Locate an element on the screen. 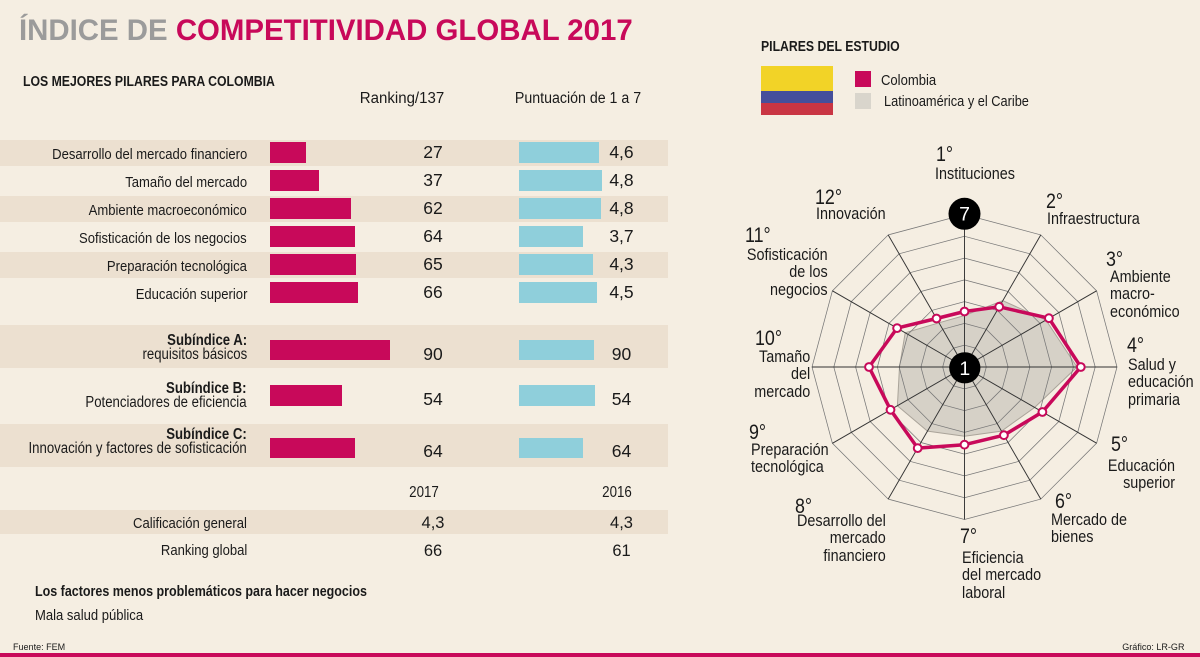 This screenshot has height=657, width=1200. svg-text: 1 is located at coordinates (964, 369).